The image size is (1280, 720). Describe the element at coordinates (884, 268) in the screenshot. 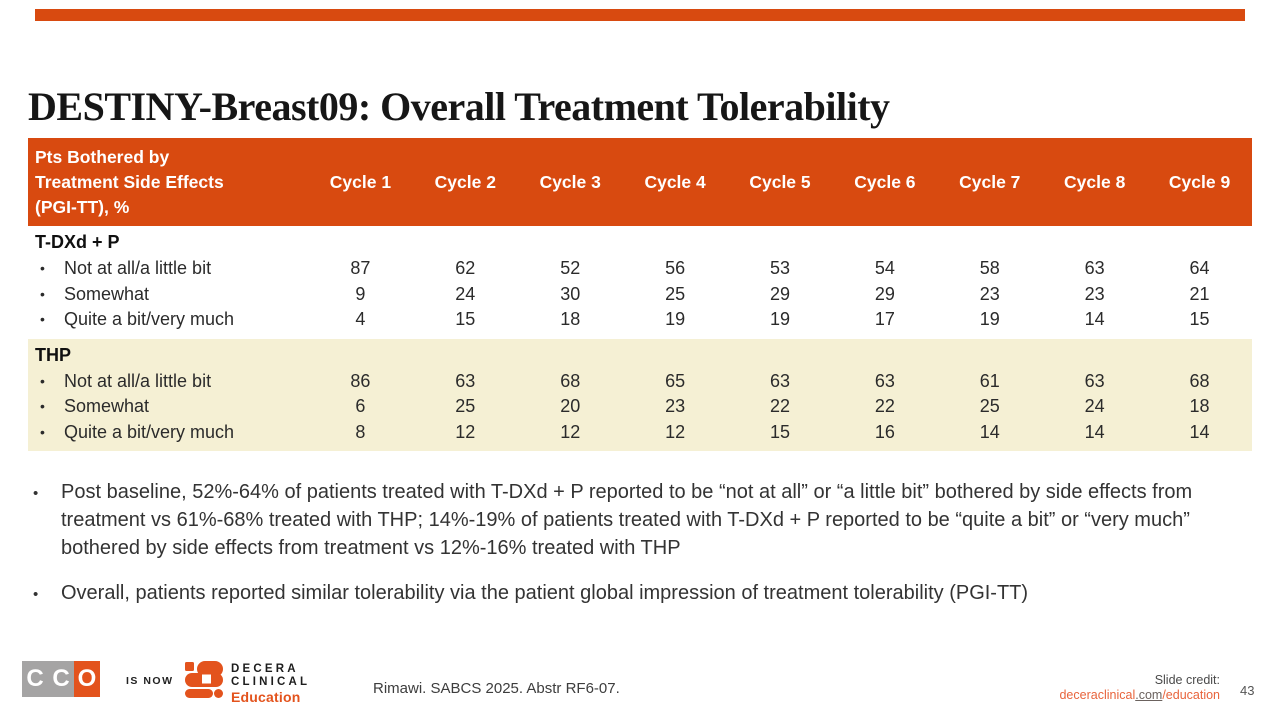

I see `table-cell: 54` at that location.